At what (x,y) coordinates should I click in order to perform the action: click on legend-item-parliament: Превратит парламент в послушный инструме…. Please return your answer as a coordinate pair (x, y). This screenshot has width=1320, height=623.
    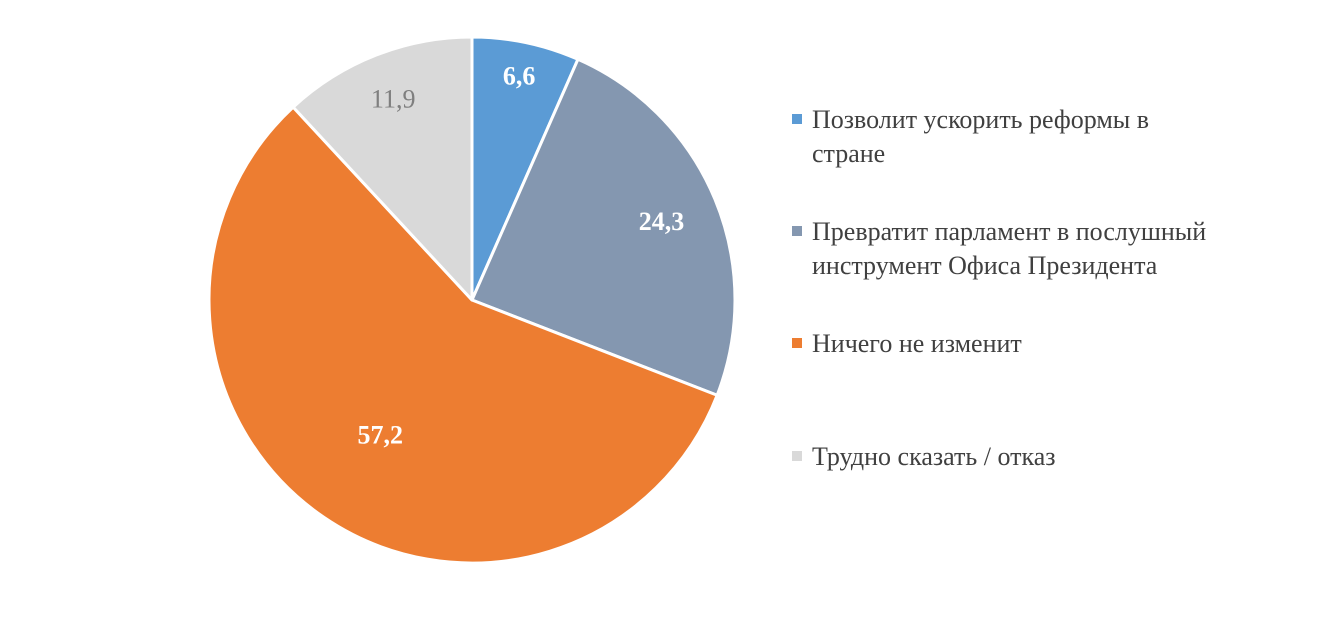
    Looking at the image, I should click on (1052, 249).